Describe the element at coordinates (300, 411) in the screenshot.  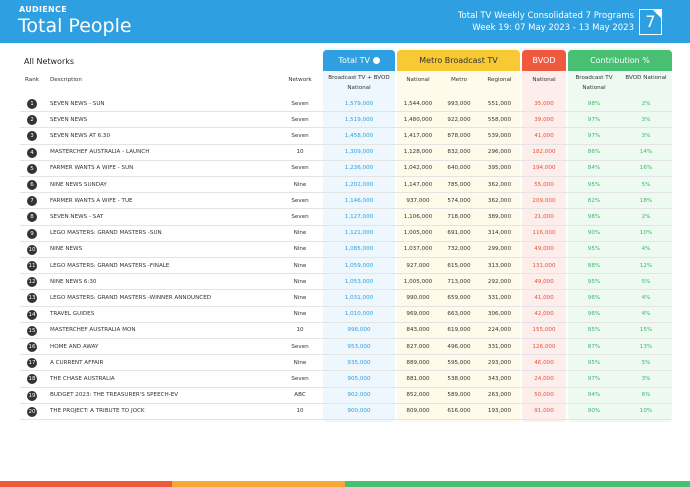
I see `network: 10` at that location.